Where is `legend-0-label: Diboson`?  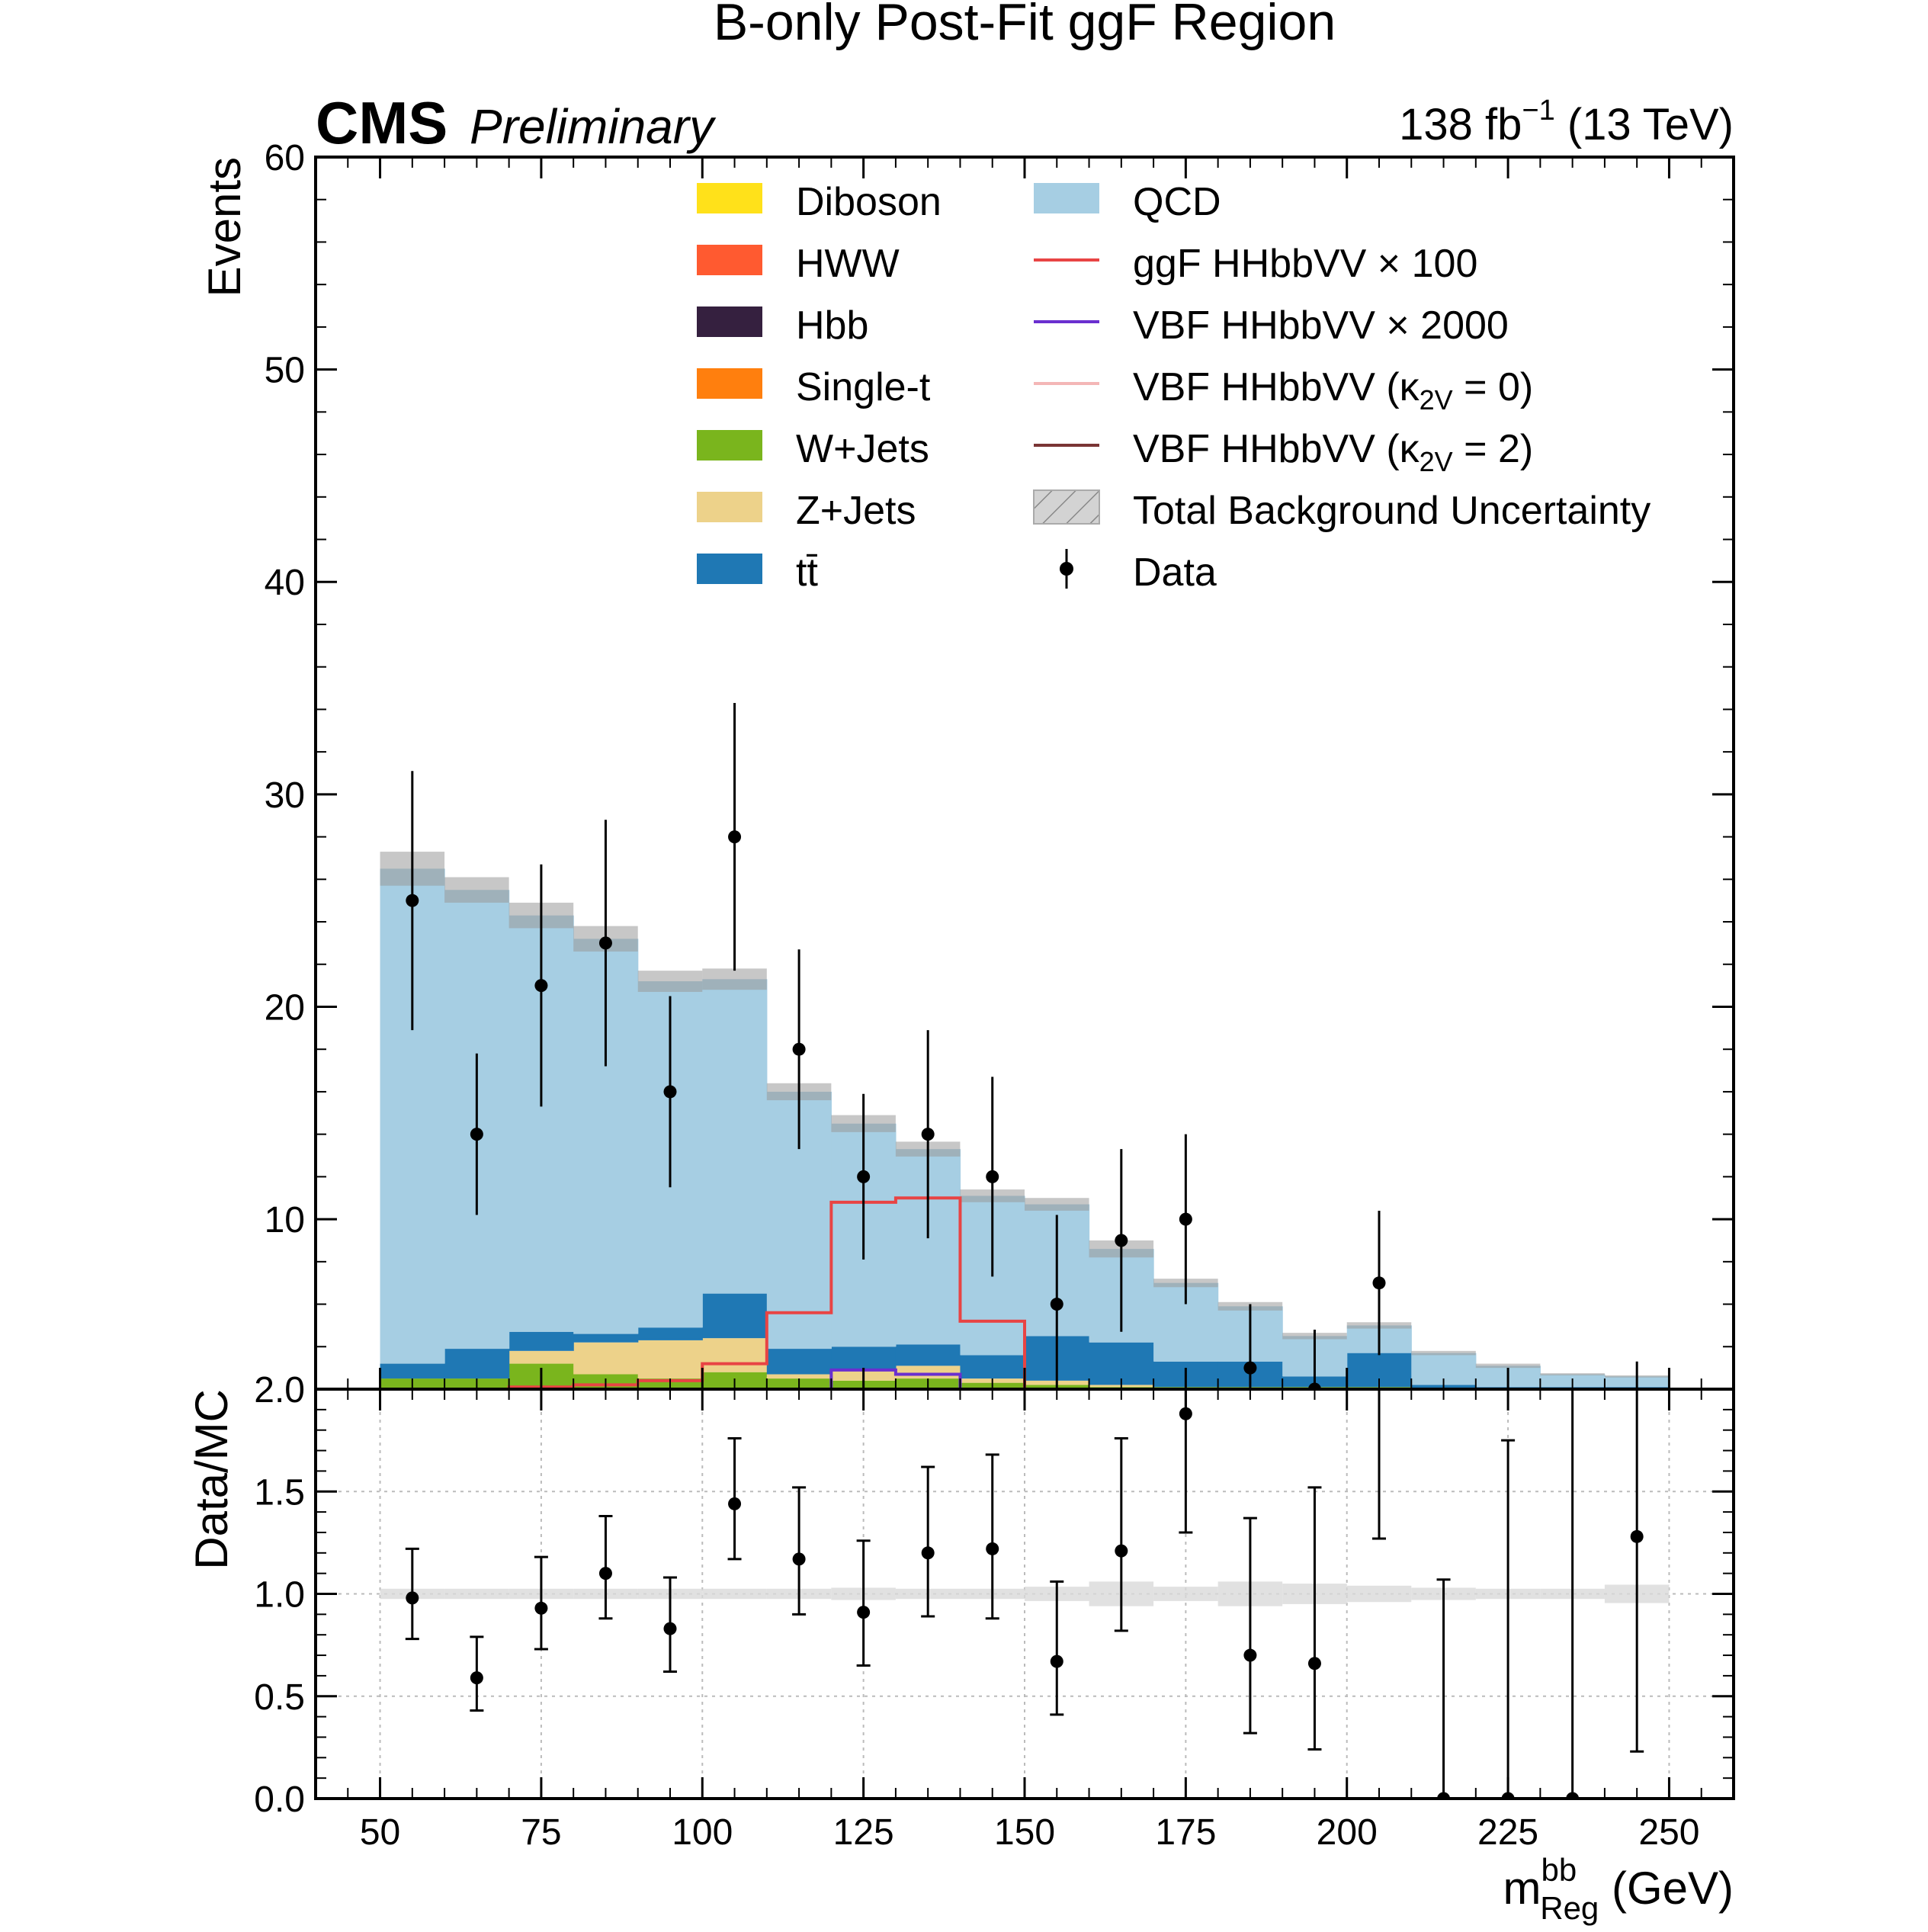 legend-0-label: Diboson is located at coordinates (869, 202).